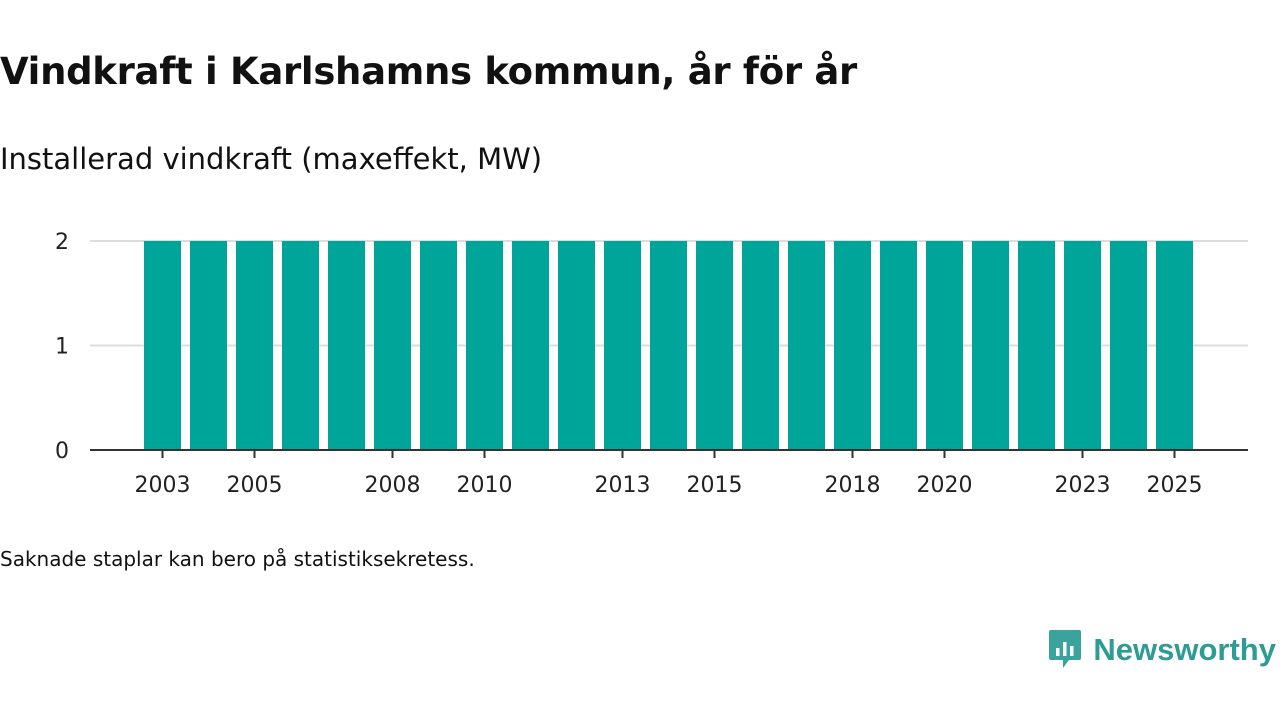 This screenshot has width=1280, height=720. What do you see at coordinates (576, 345) in the screenshot?
I see `bar-2012` at bounding box center [576, 345].